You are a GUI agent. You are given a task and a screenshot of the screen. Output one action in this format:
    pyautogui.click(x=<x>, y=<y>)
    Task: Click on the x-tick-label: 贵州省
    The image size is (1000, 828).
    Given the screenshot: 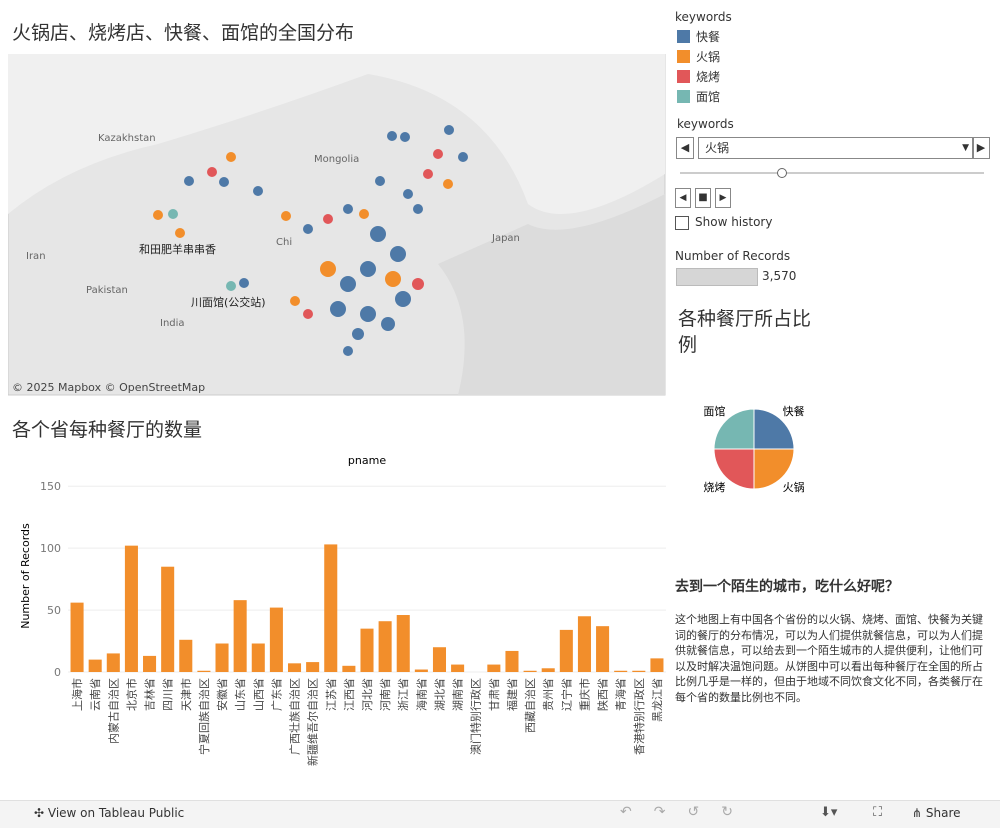 What is the action you would take?
    pyautogui.click(x=548, y=694)
    